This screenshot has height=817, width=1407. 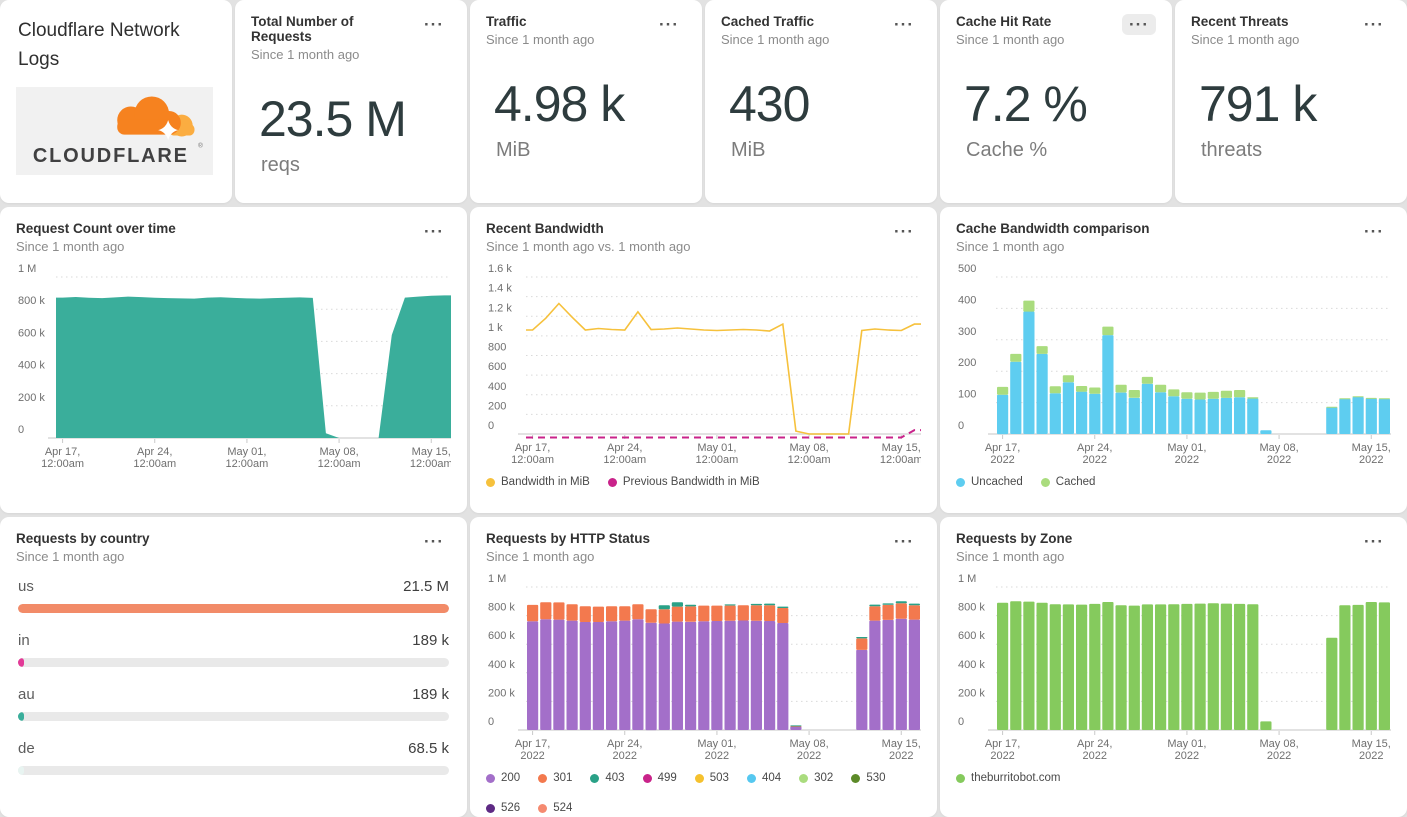 What do you see at coordinates (555, 778) in the screenshot?
I see `legend-item: 301` at bounding box center [555, 778].